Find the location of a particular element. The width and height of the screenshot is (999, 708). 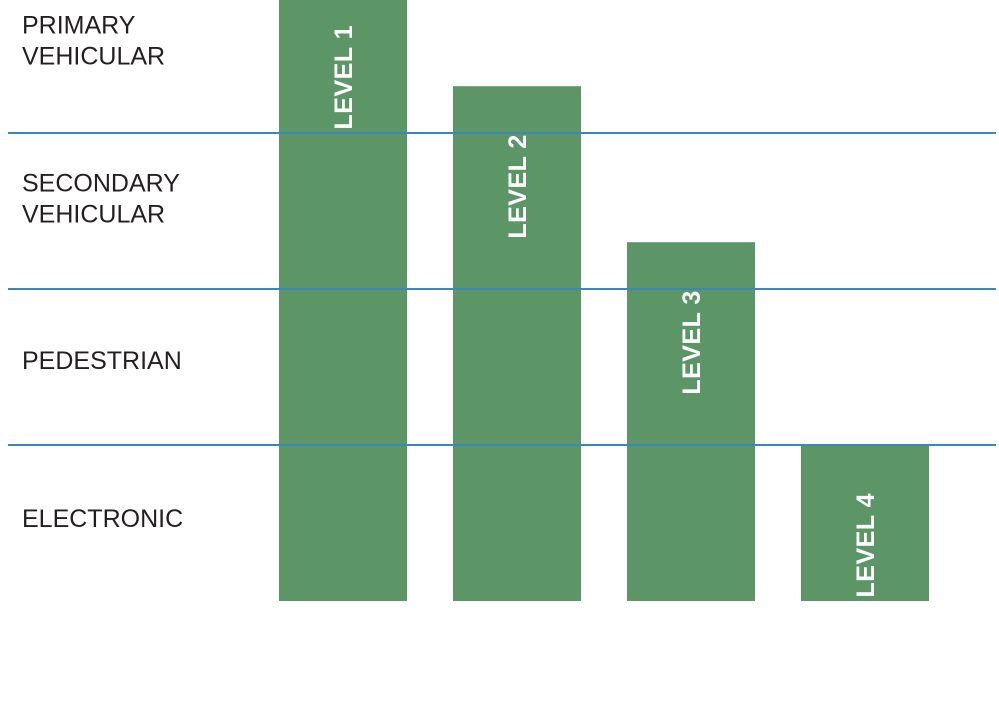

band-label-line: SECONDARY is located at coordinates (101, 184).